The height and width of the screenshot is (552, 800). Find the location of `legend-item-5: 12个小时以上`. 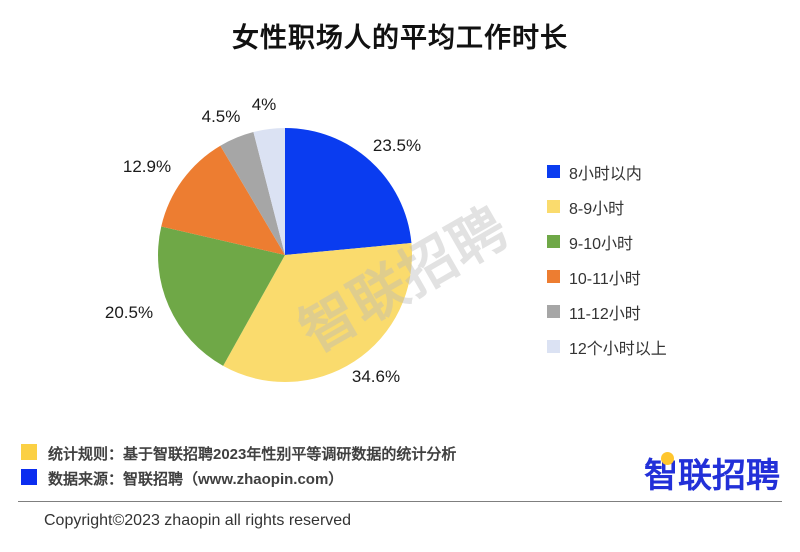

legend-item-5: 12个小时以上 is located at coordinates (607, 346).